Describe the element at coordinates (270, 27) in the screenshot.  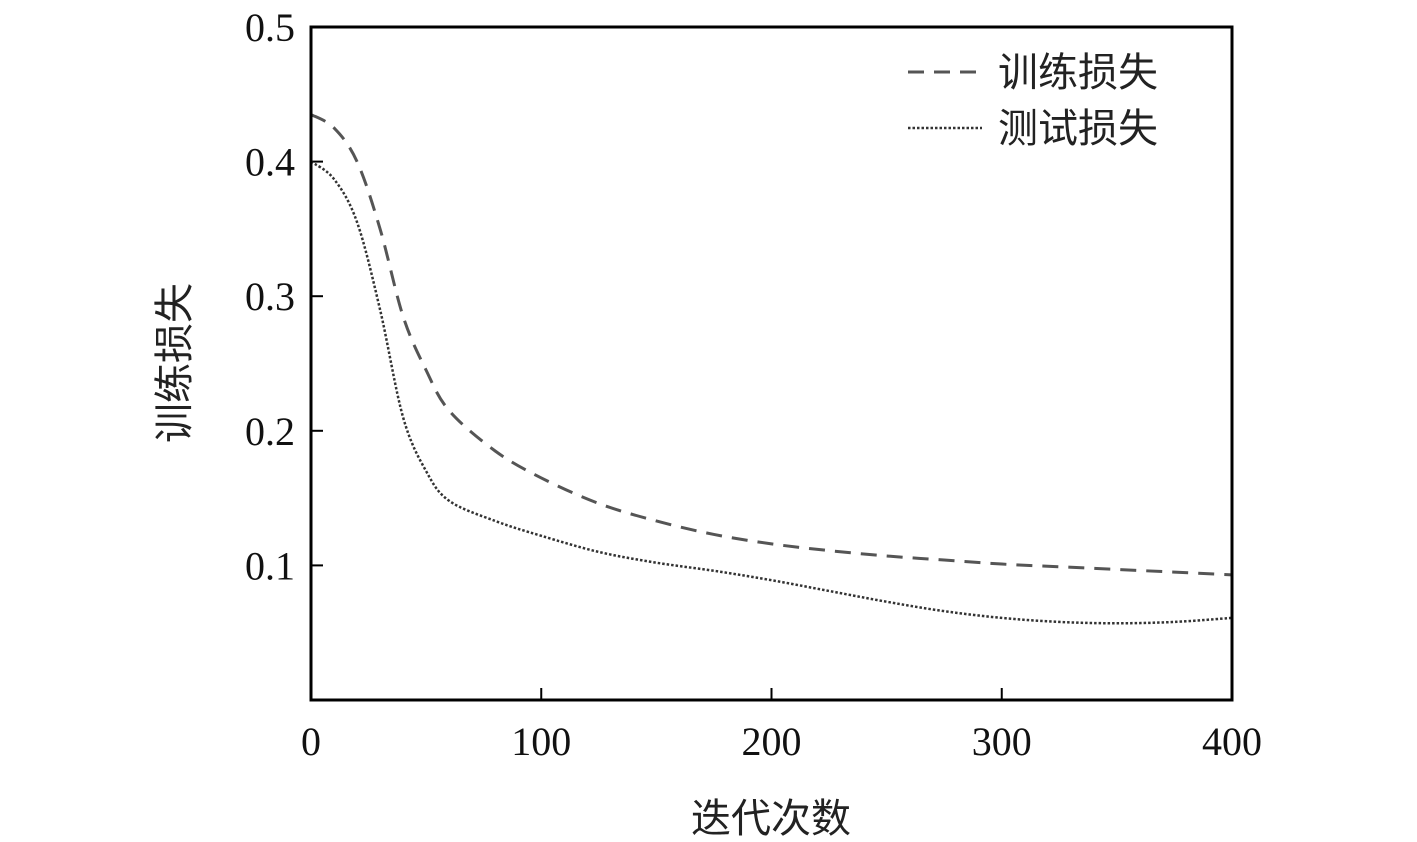
I see `y-tick-label: 0.5` at that location.